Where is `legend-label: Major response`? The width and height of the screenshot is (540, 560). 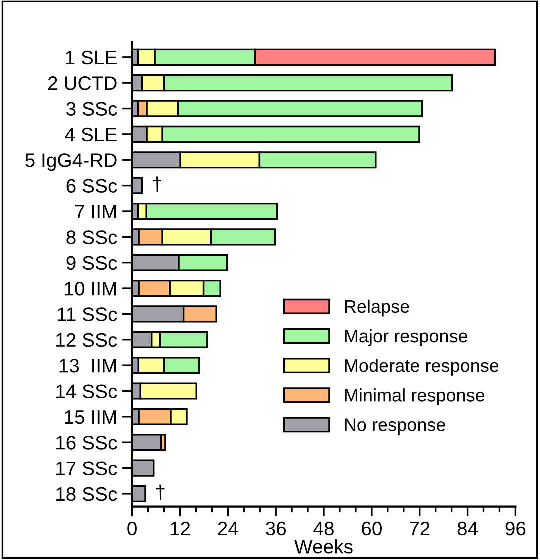
legend-label: Major response is located at coordinates (406, 337).